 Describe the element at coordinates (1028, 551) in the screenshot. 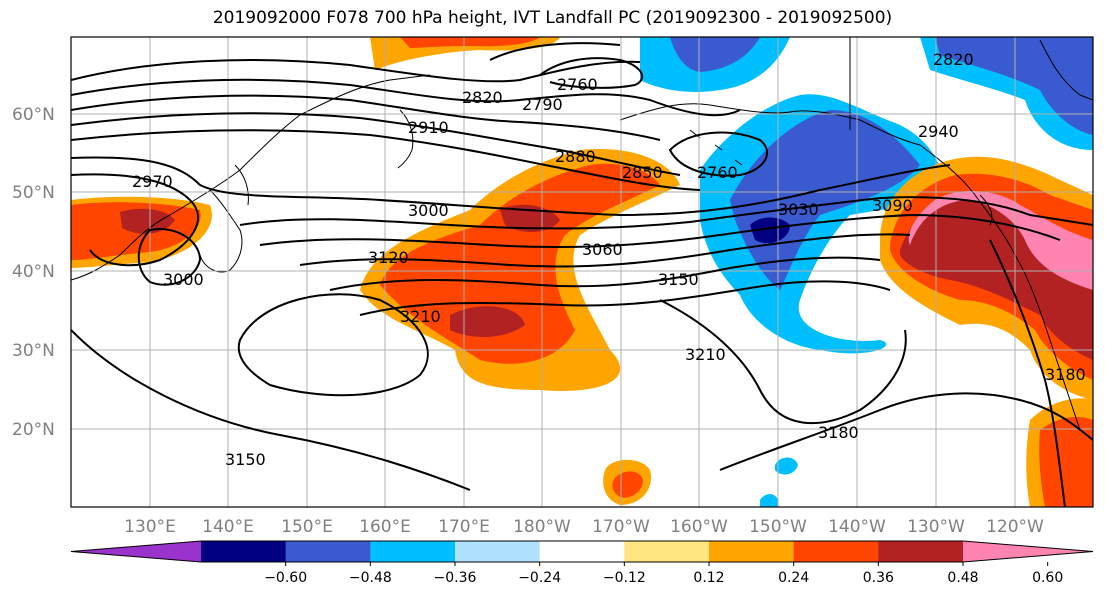

I see `colorbar-extension-high` at that location.